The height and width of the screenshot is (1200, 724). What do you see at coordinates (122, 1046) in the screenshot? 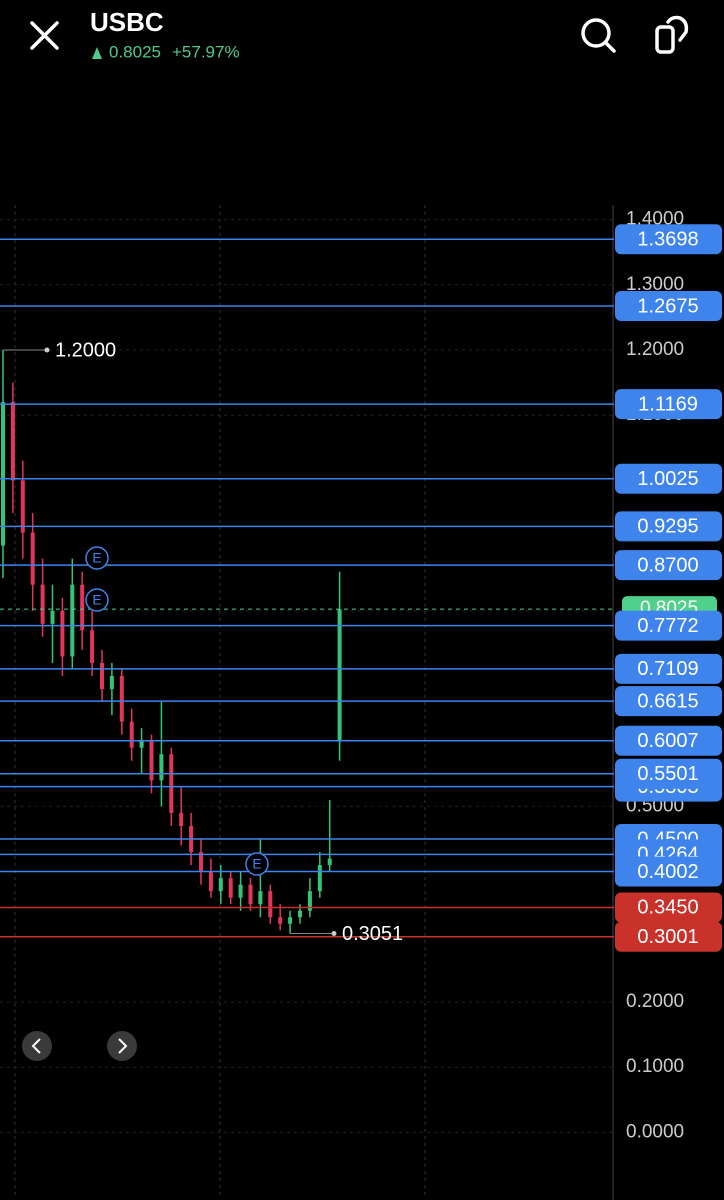
I see `nav-next` at bounding box center [122, 1046].